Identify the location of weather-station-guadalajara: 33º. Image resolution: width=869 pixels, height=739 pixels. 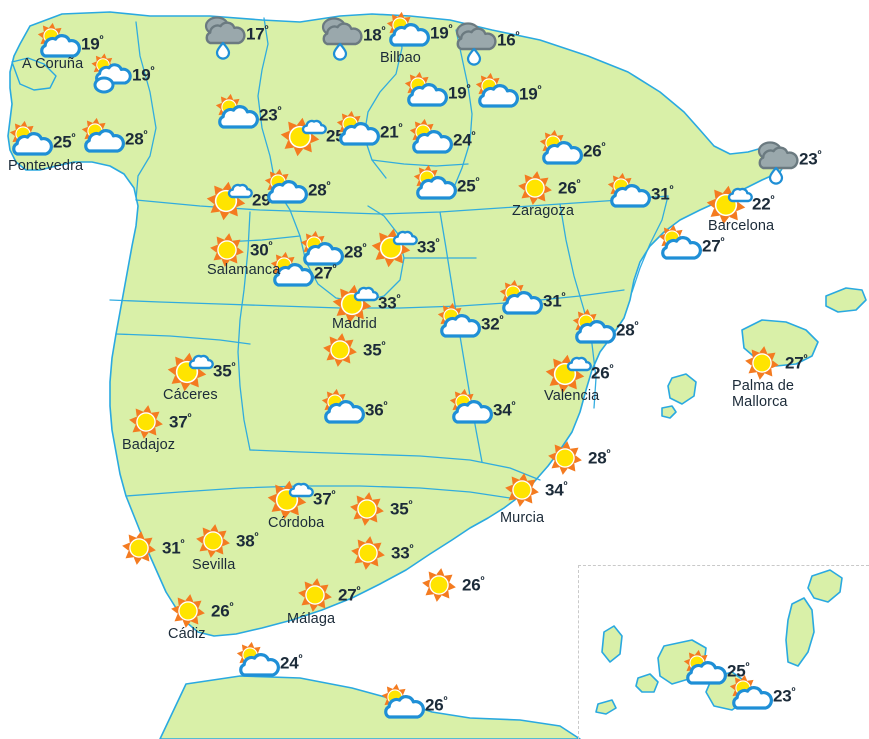
(405, 248).